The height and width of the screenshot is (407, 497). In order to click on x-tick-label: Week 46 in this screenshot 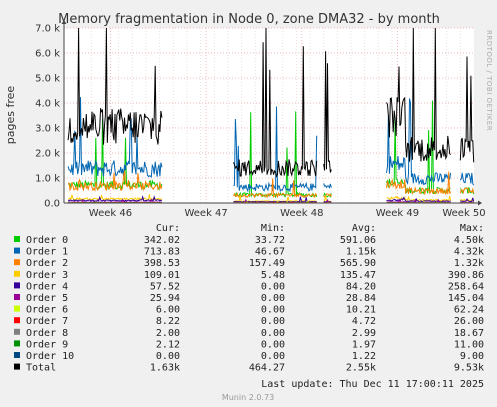, I will do `click(110, 213)`.